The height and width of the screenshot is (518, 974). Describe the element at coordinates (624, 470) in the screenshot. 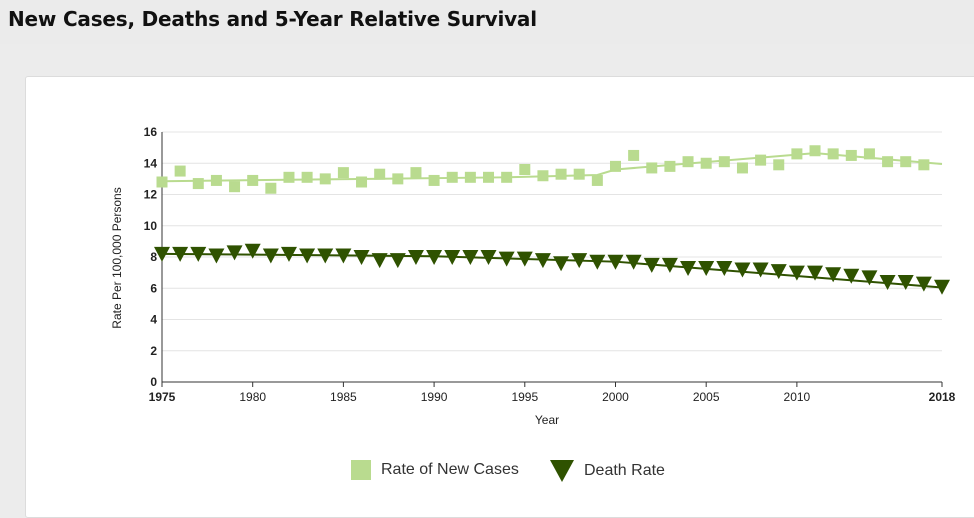

I see `legend-label-death-rate: Death Rate` at that location.